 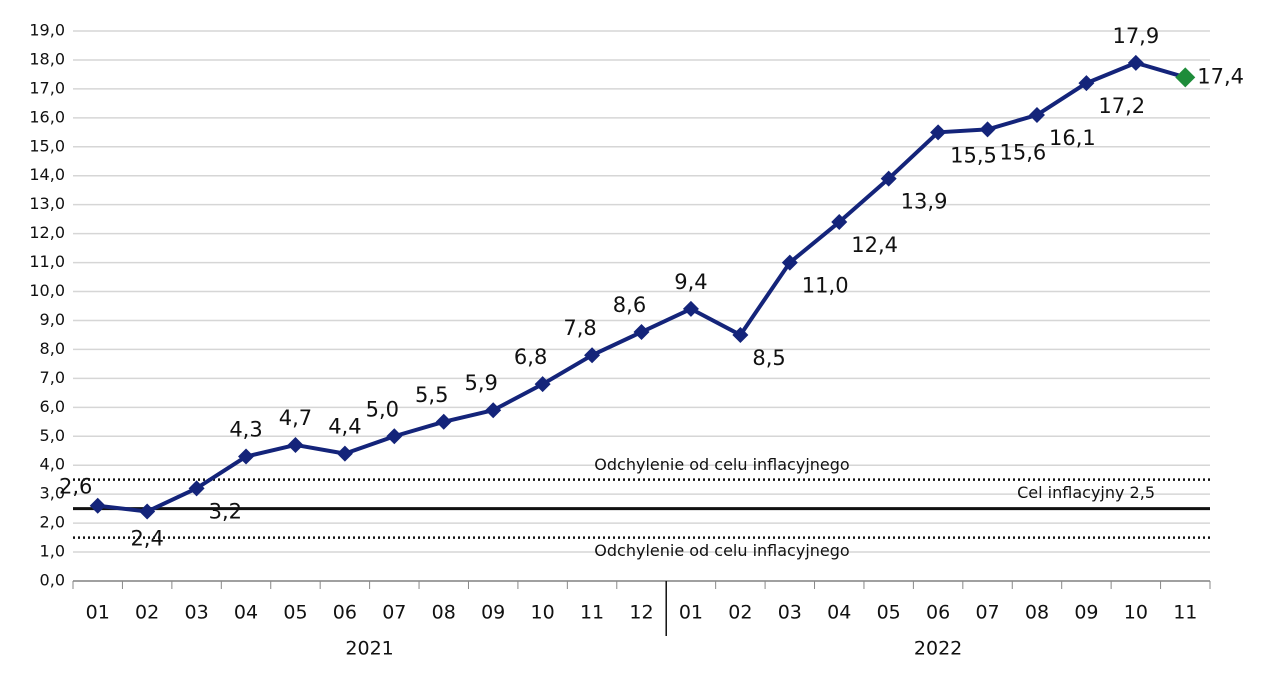 I want to click on y-tick-label: 1,0, so click(x=52, y=551).